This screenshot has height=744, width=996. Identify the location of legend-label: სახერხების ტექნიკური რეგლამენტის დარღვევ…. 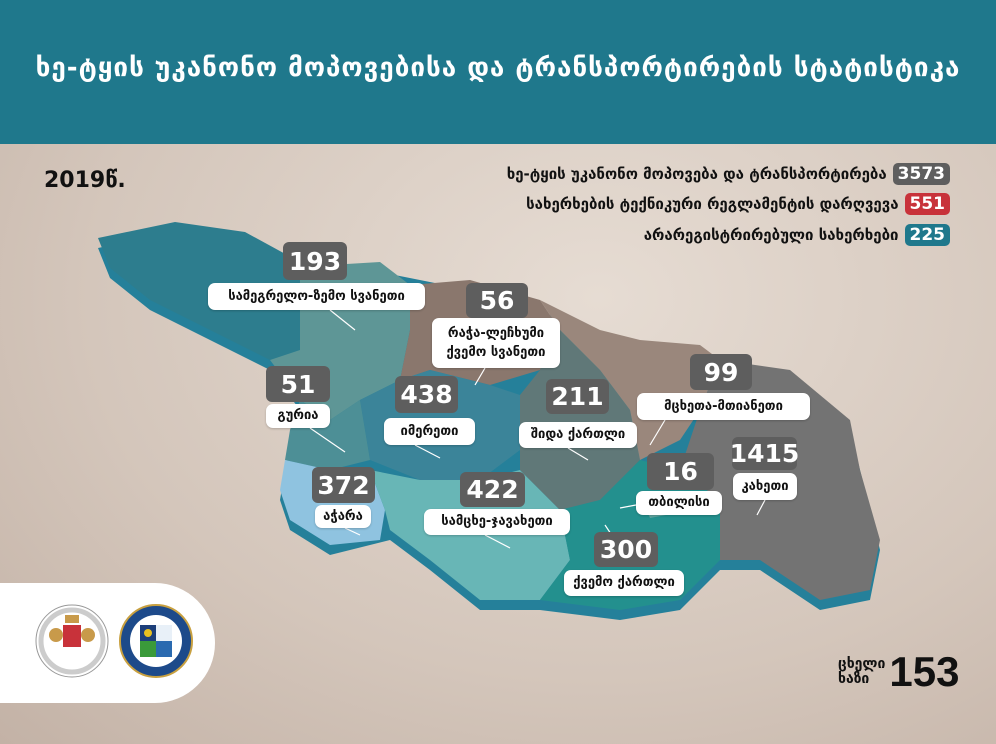
(712, 204).